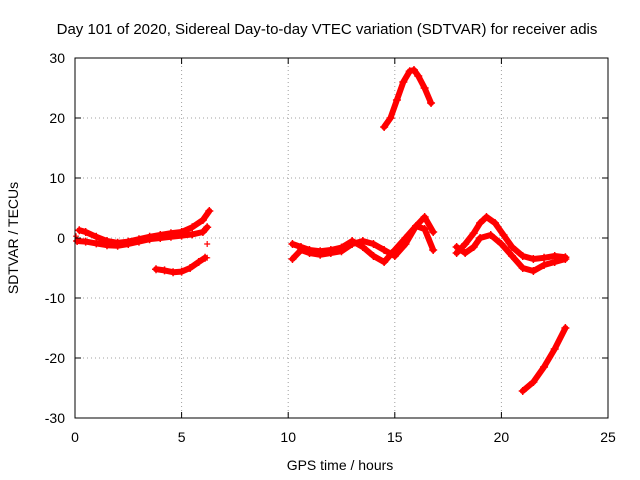  Describe the element at coordinates (57, 118) in the screenshot. I see `y-tick-label: 20` at that location.